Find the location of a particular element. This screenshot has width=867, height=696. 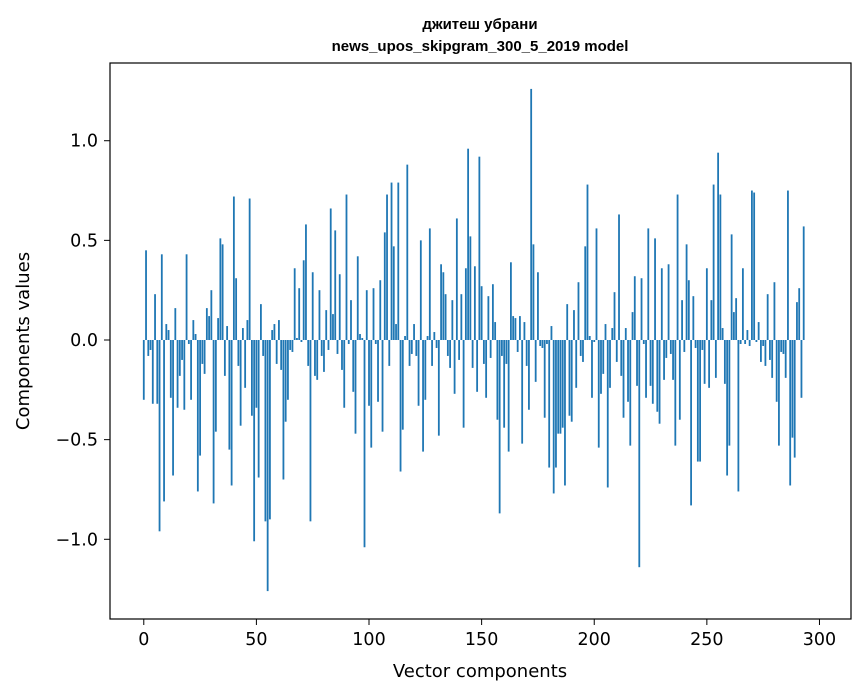

x-tick-label: 0 is located at coordinates (143, 640).